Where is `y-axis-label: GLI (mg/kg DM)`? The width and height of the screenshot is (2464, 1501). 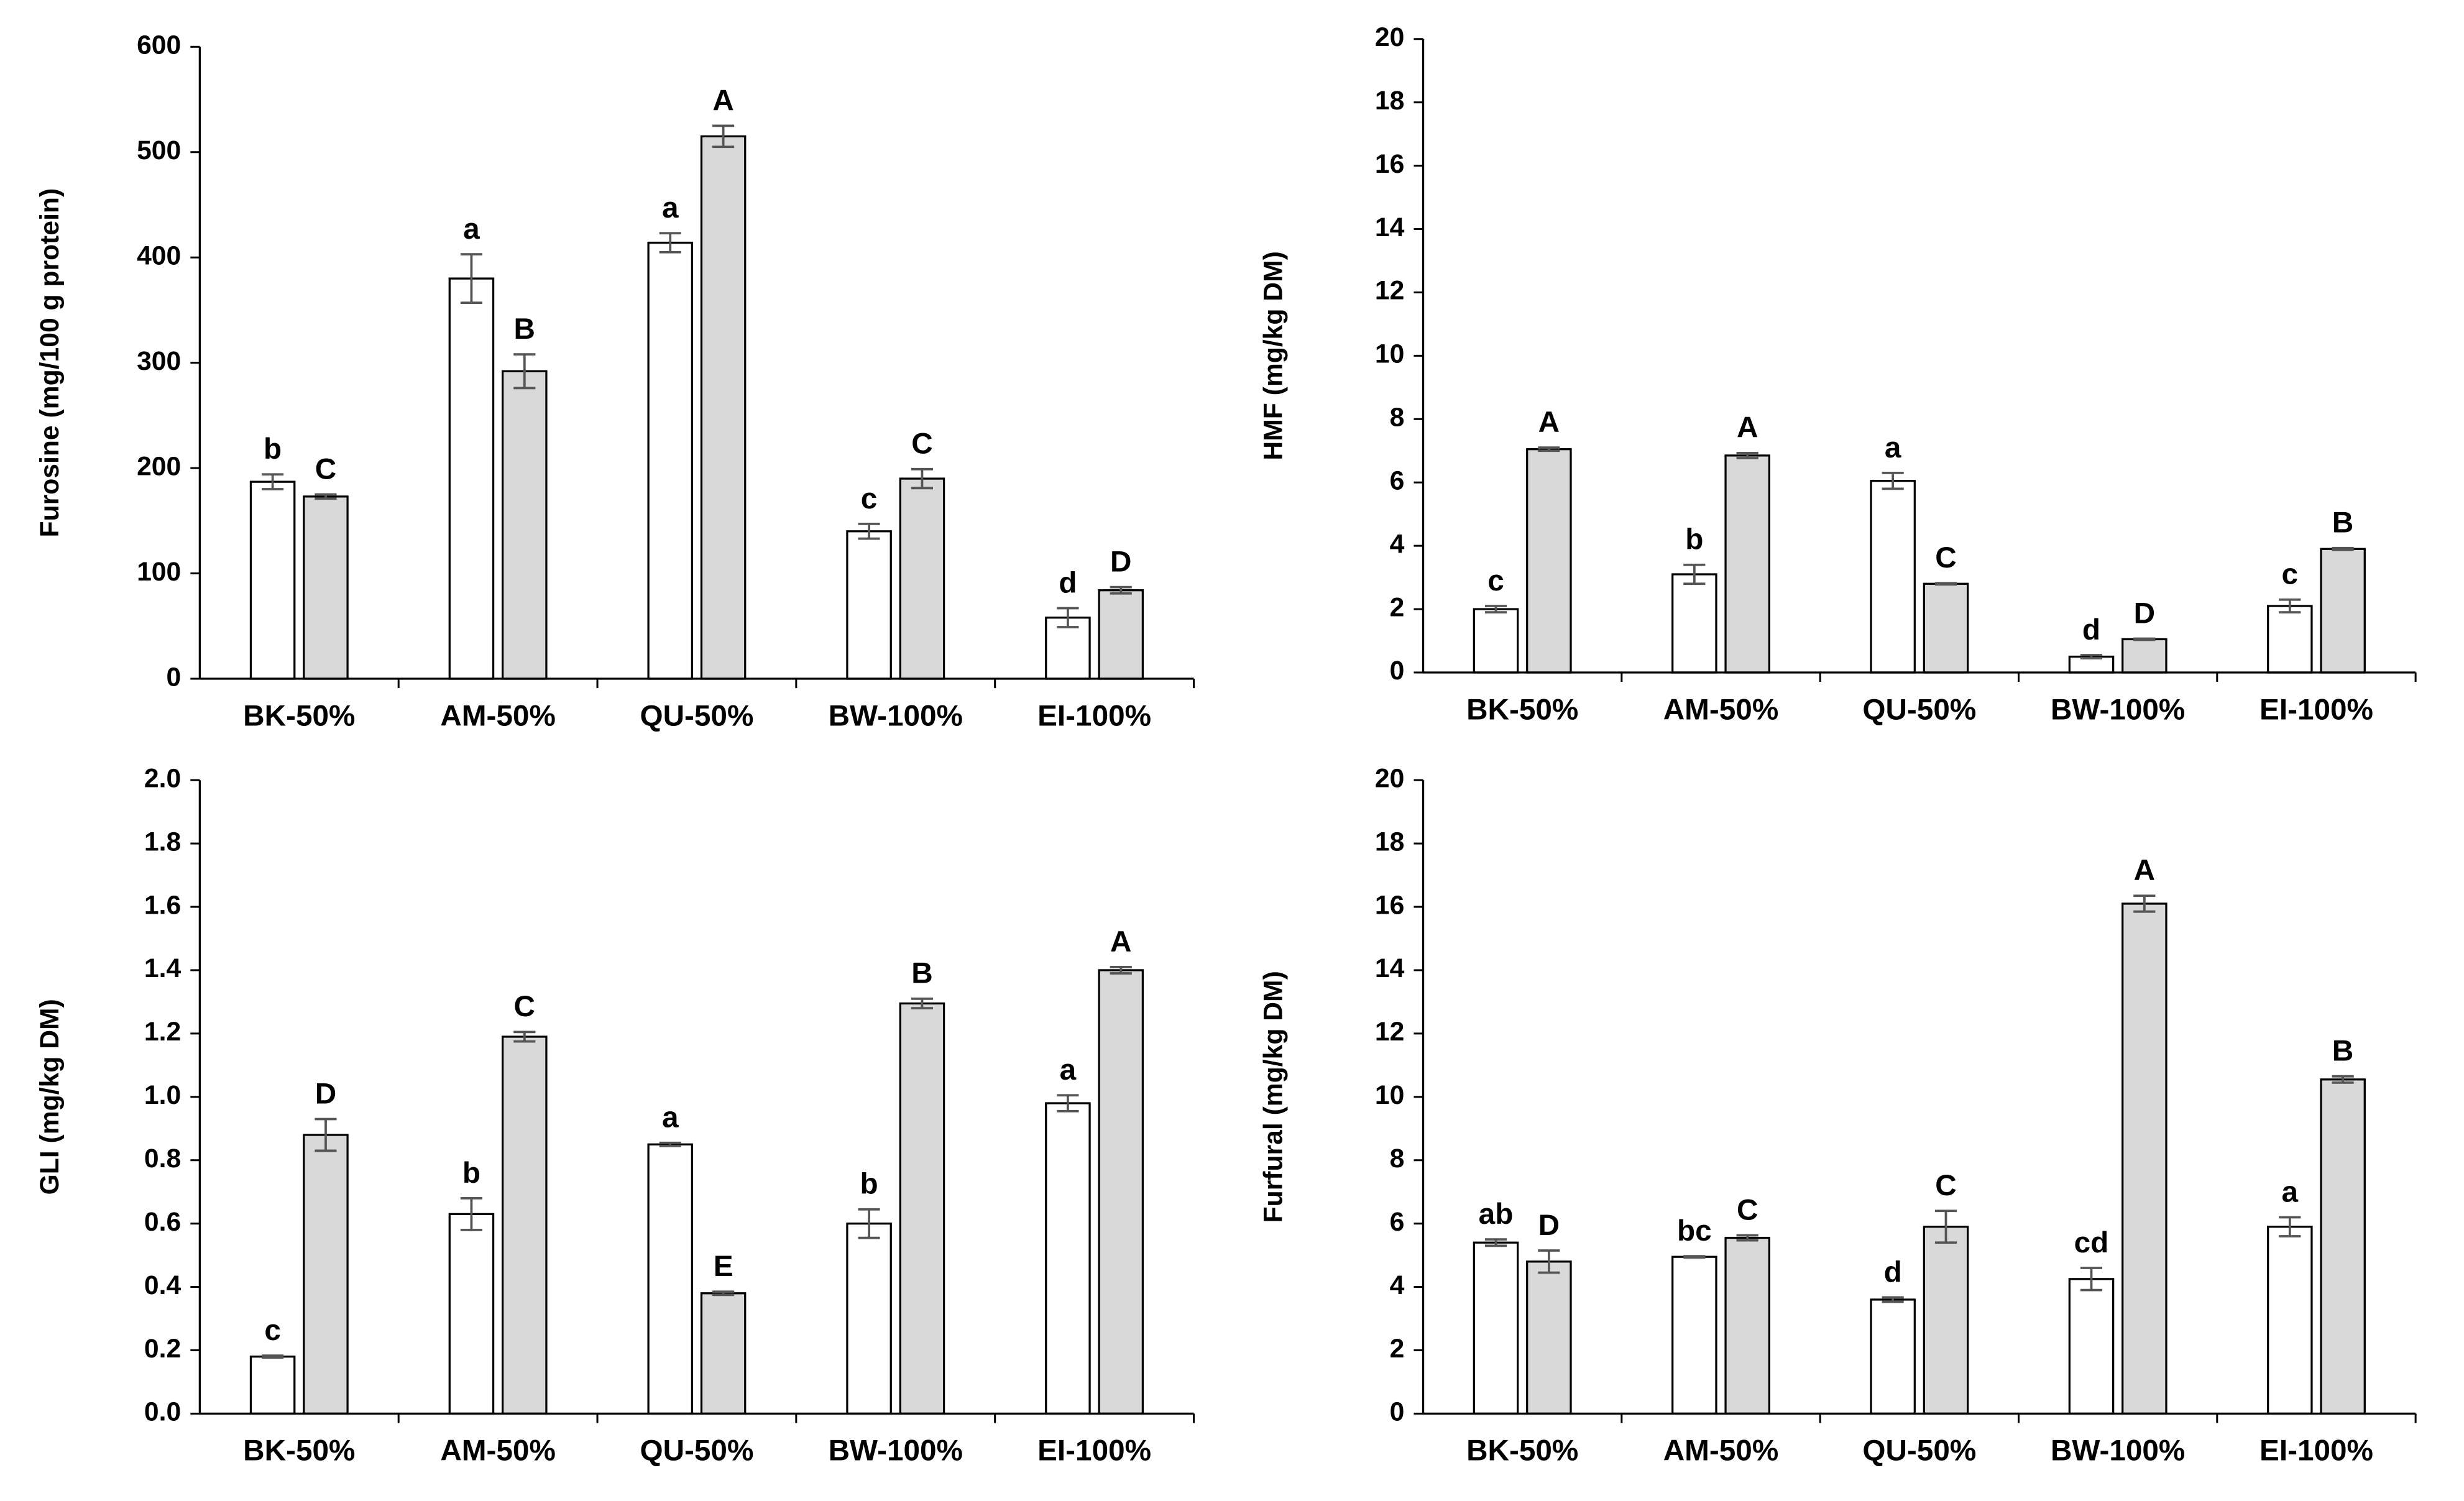
y-axis-label: GLI (mg/kg DM) is located at coordinates (50, 1097).